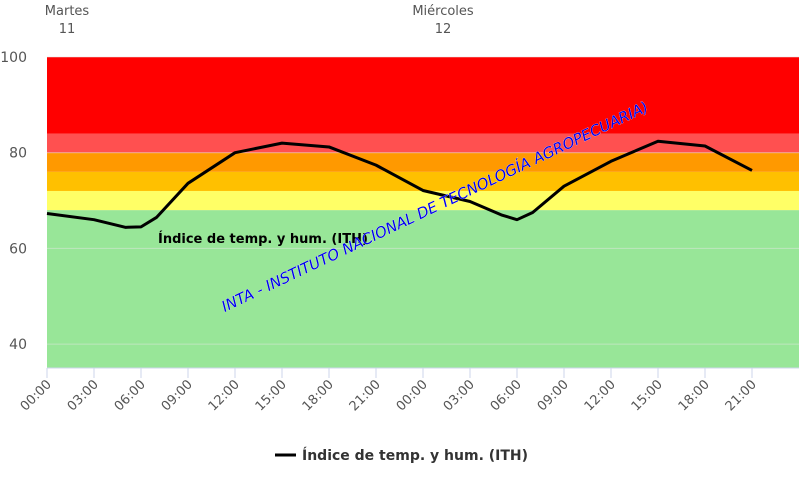 This screenshot has height=480, width=800. What do you see at coordinates (67, 29) in the screenshot?
I see `top-date-label: 11` at bounding box center [67, 29].